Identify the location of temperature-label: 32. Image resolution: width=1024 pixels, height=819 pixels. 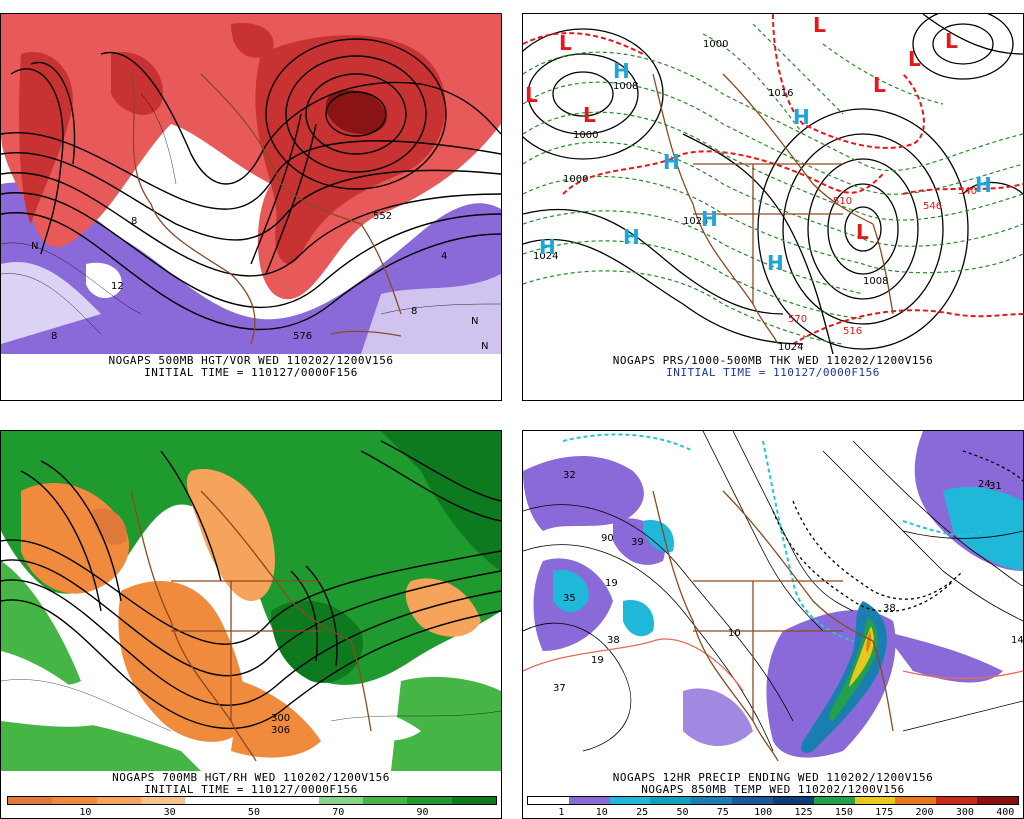
(569, 475).